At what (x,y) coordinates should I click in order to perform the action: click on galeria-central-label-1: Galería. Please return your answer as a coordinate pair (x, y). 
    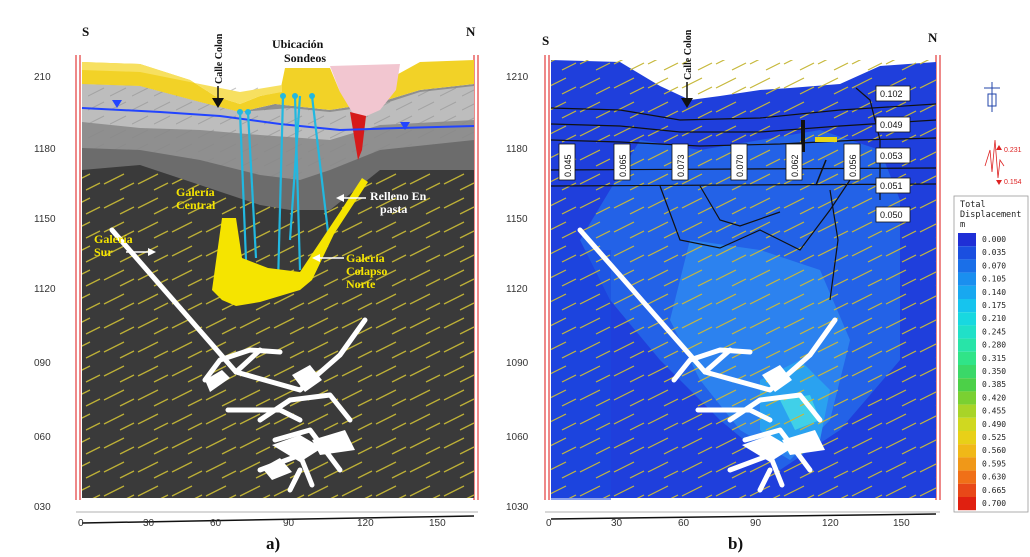
    Looking at the image, I should click on (195, 192).